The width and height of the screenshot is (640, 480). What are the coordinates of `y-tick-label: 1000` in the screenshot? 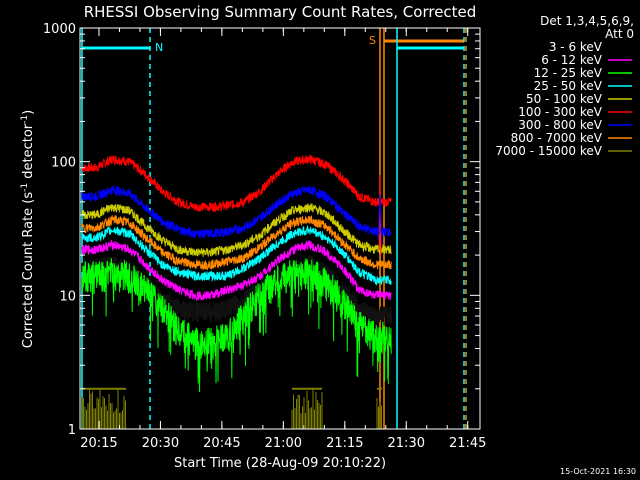 It's located at (59, 29).